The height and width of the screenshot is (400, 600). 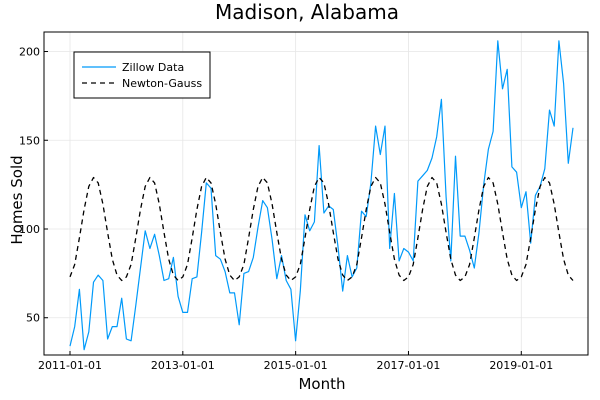 I want to click on chart-title: Madison, Alabama, so click(x=307, y=12).